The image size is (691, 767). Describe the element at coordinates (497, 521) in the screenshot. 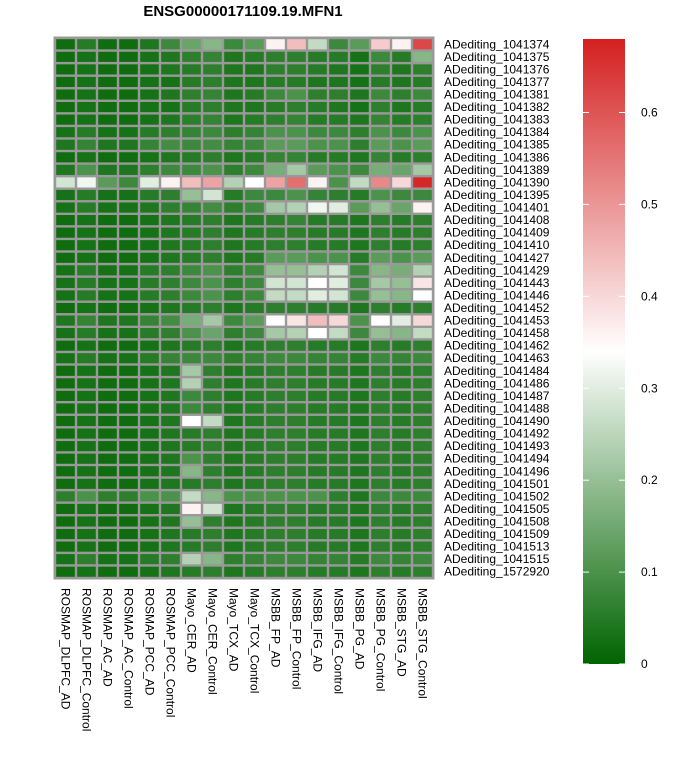

I see `row-label: ADediting_1041508` at that location.